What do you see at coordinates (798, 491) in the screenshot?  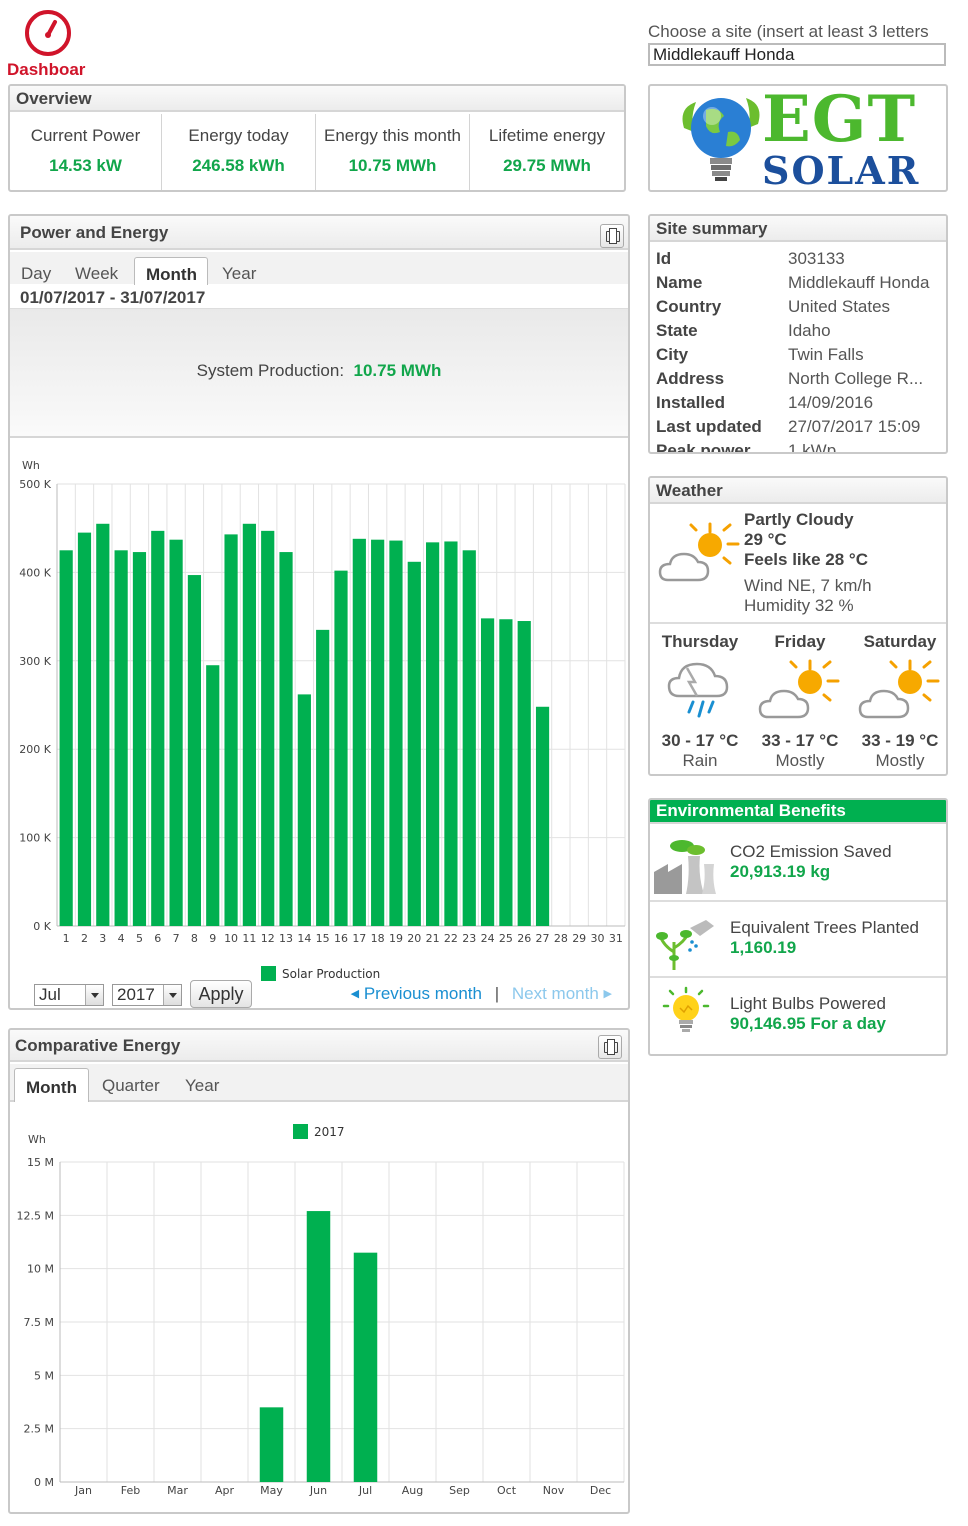 I see `weather-title: Weather` at bounding box center [798, 491].